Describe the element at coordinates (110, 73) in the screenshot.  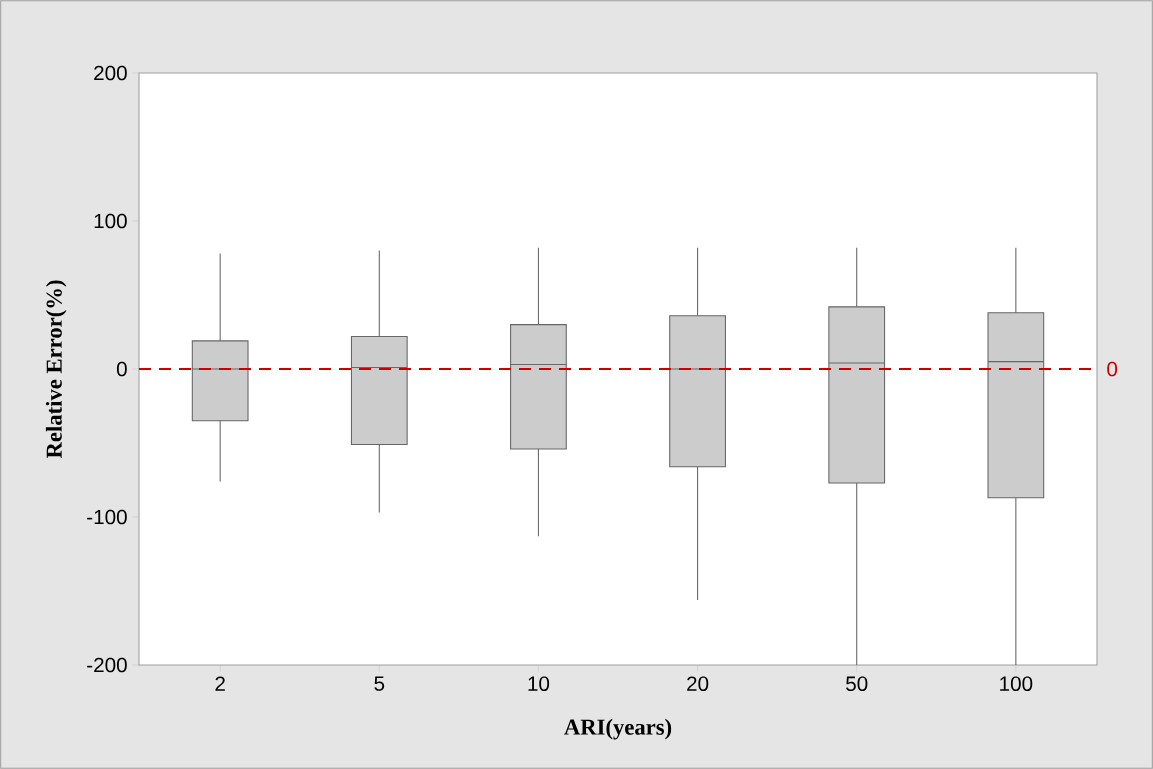
I see `y-tick-label: 200` at that location.